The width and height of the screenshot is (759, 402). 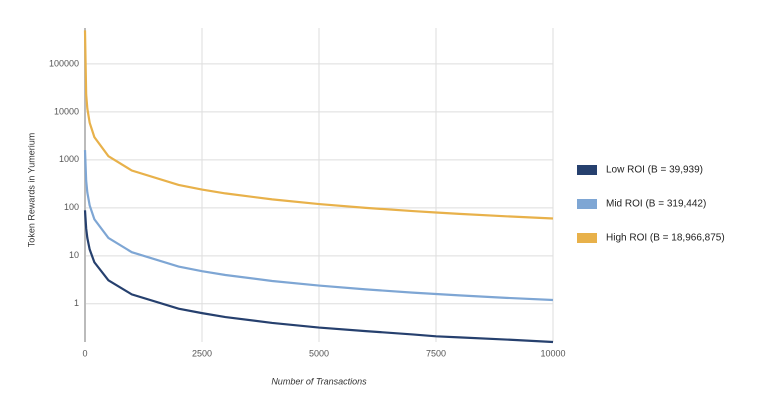 What do you see at coordinates (202, 353) in the screenshot?
I see `x-tick-label: 2500` at bounding box center [202, 353].